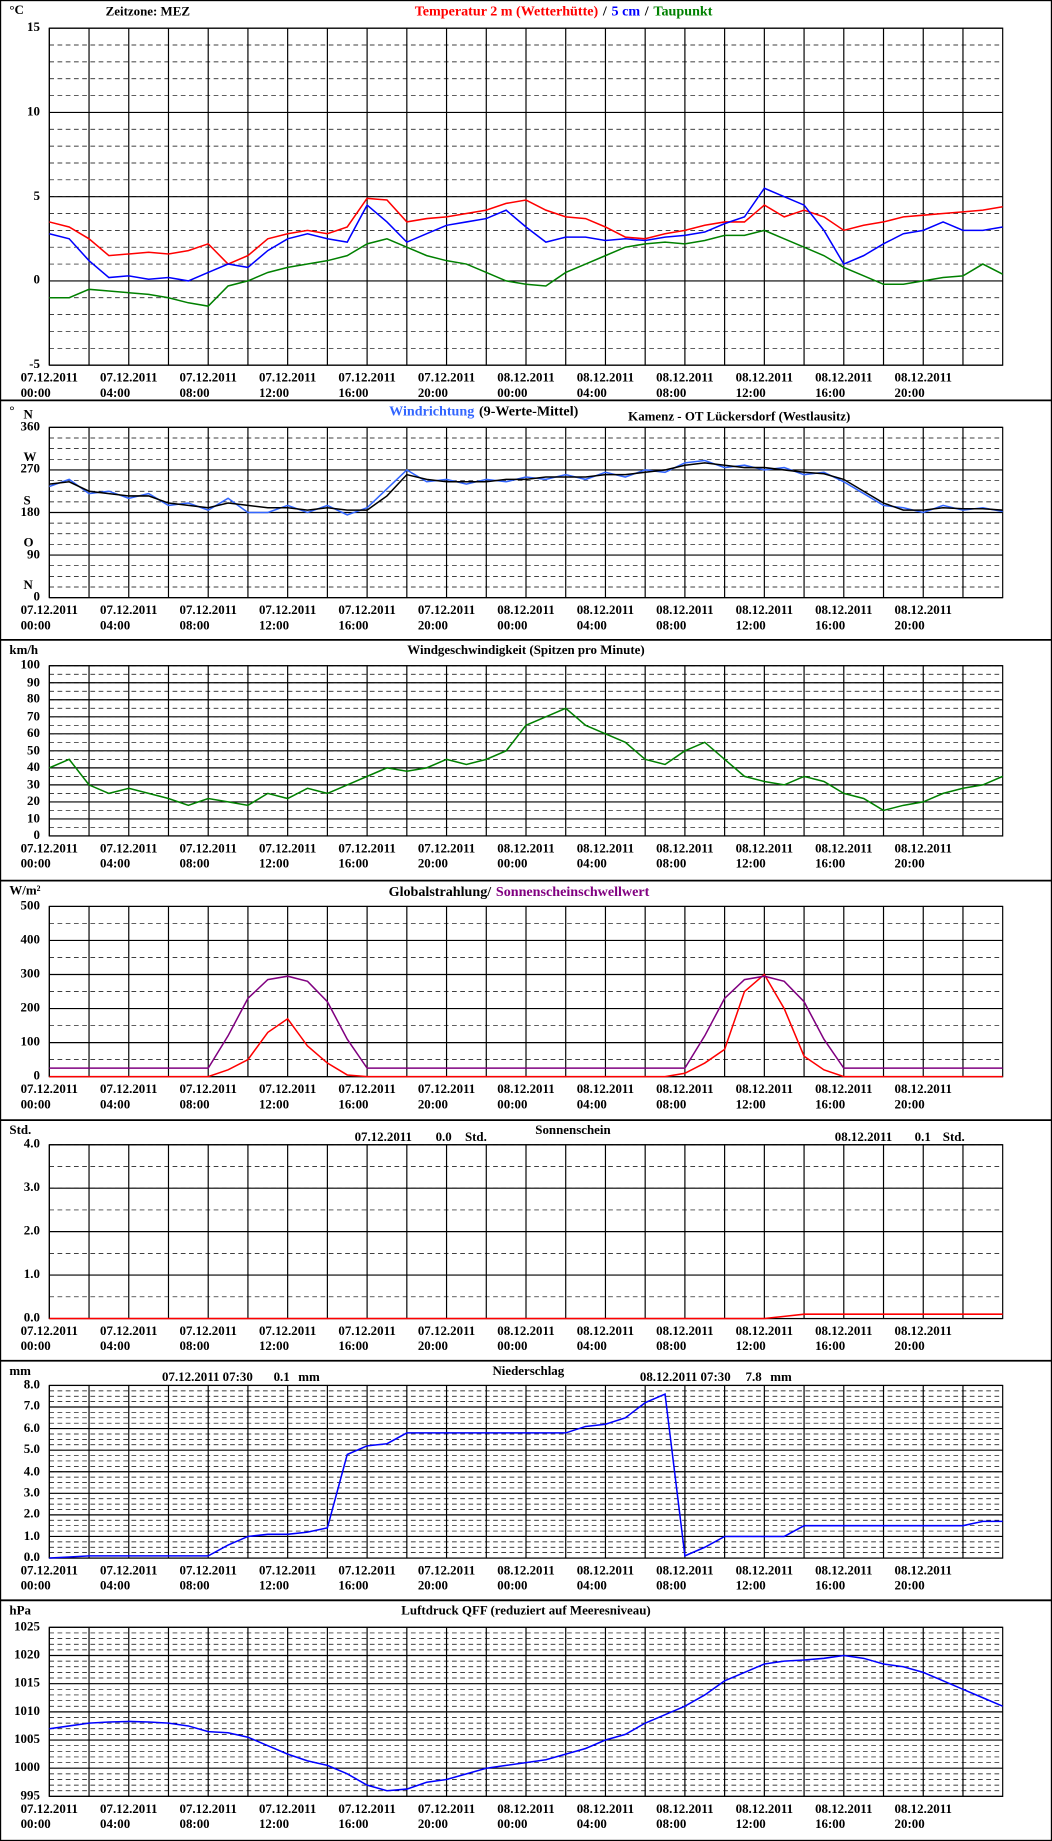  Describe the element at coordinates (27, 1767) in the screenshot. I see `y-tick-label: 1000` at that location.